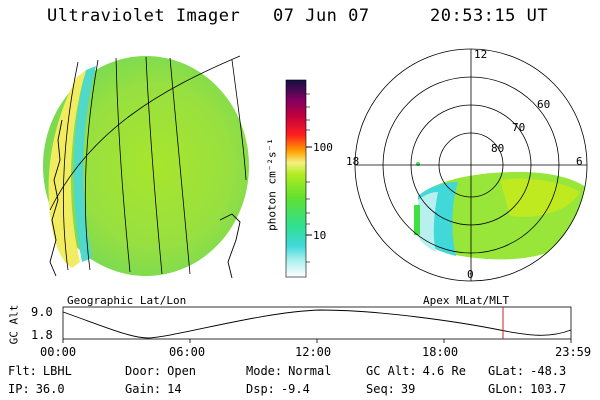  I want to click on dayside-band, so click(67, 169).